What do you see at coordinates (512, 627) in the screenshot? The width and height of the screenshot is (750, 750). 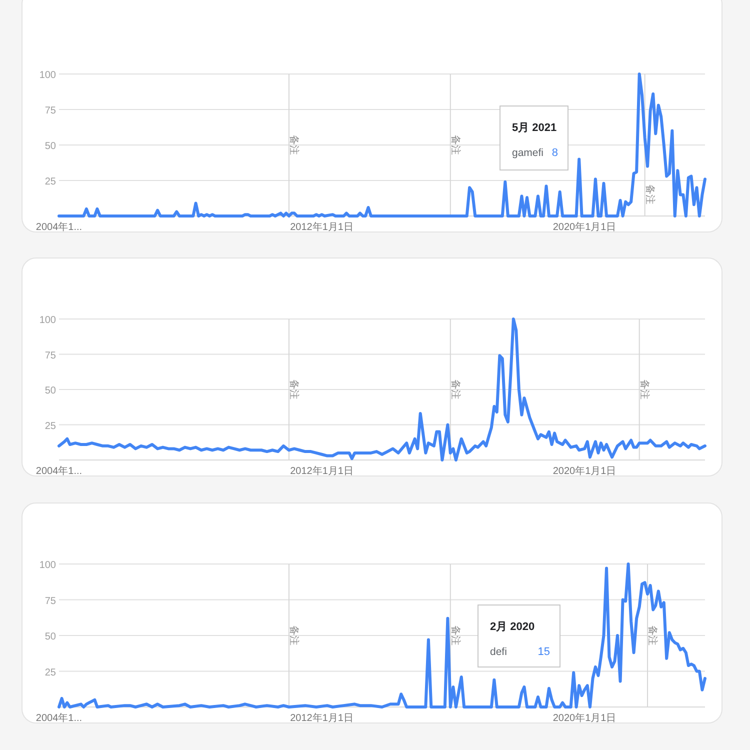 I see `annotation: 2月 2020` at bounding box center [512, 627].